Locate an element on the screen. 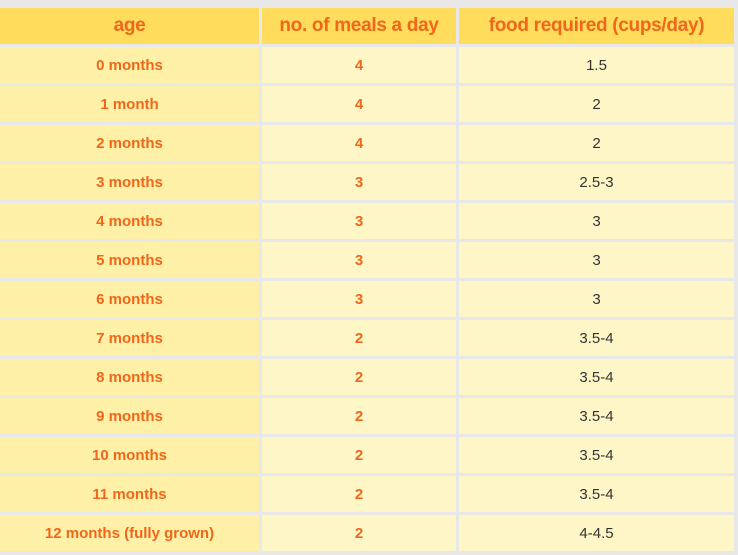  table-row: 2 months 4 2 is located at coordinates (367, 143).